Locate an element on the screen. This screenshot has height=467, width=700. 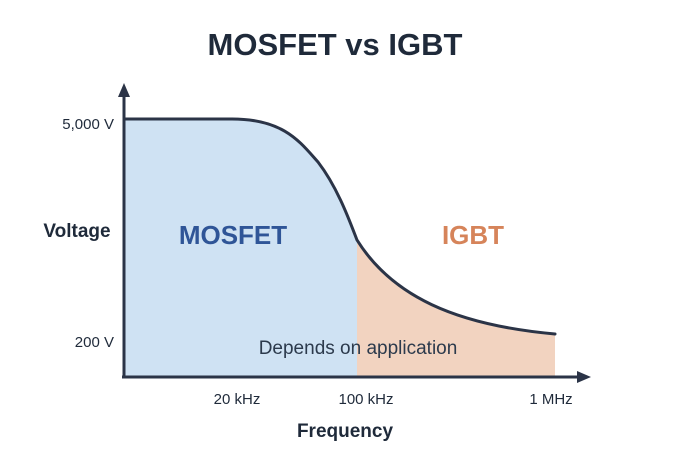
x-tick-label: 20 kHz is located at coordinates (237, 399).